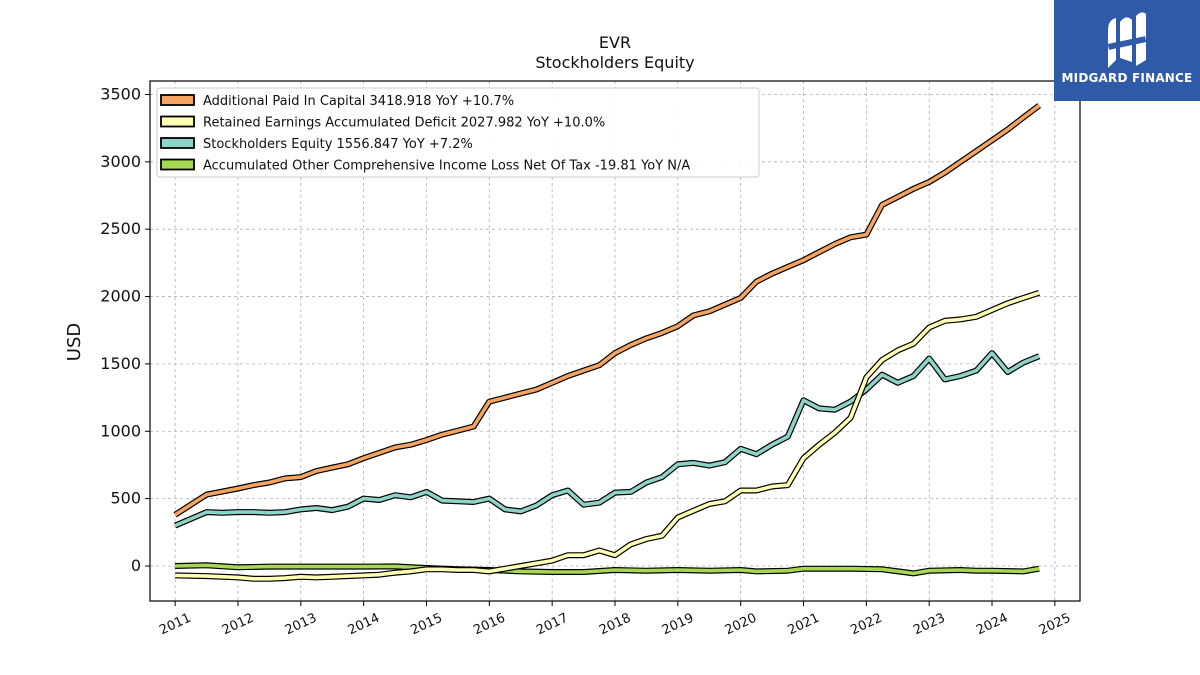 Image resolution: width=1200 pixels, height=675 pixels. What do you see at coordinates (489, 625) in the screenshot?
I see `x-tick-label: 2016` at bounding box center [489, 625].